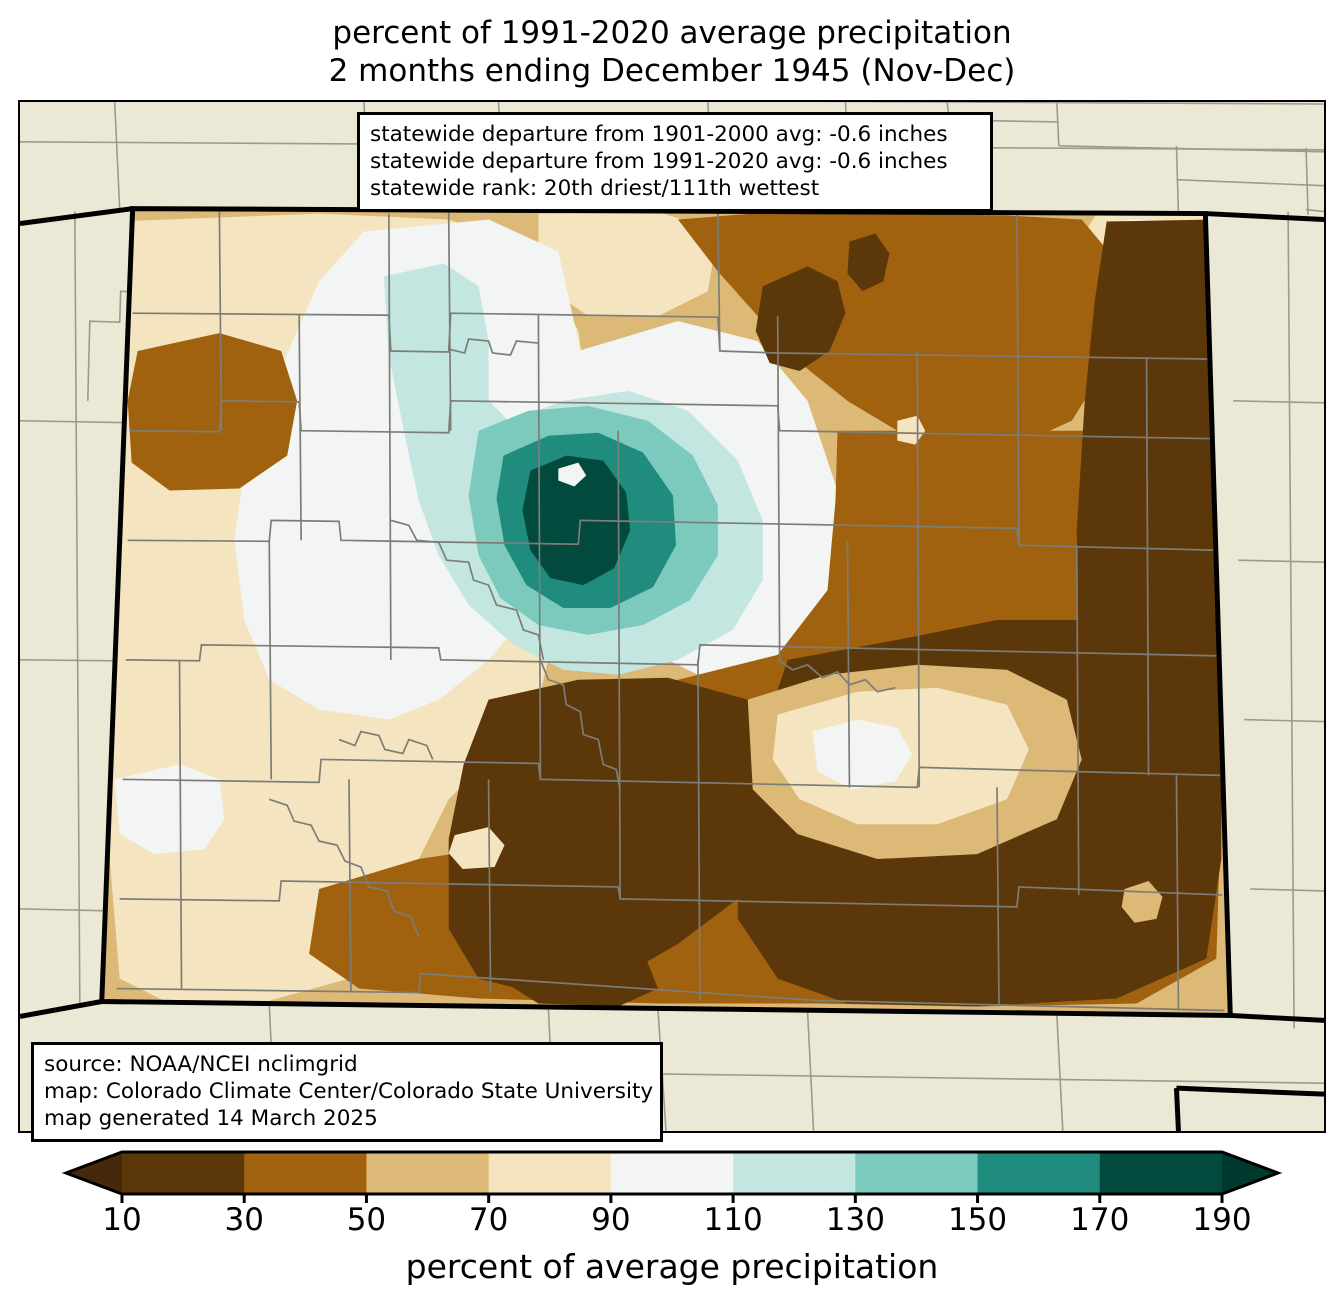  I want to click on colorbar-tick-label-6: 130, so click(855, 1220).